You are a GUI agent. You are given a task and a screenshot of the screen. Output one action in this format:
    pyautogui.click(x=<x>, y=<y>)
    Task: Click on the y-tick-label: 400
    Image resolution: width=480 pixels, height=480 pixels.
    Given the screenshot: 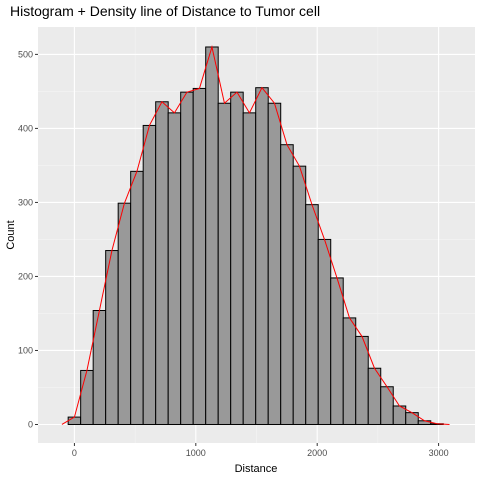 What is the action you would take?
    pyautogui.click(x=25, y=128)
    